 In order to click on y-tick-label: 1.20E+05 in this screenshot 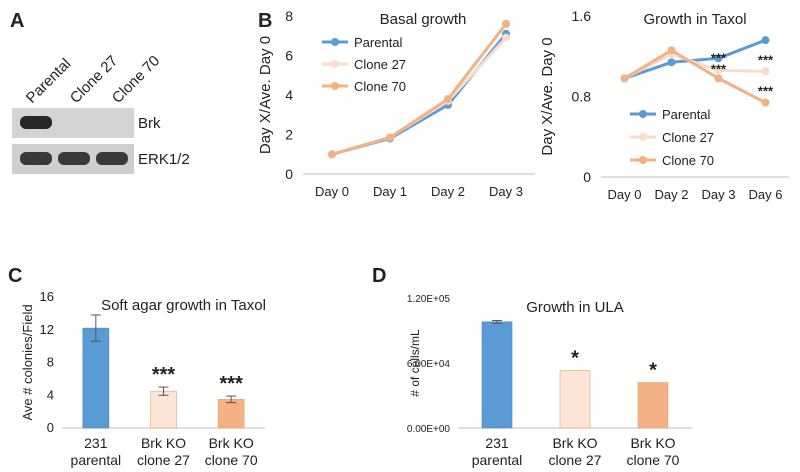, I will do `click(429, 299)`.